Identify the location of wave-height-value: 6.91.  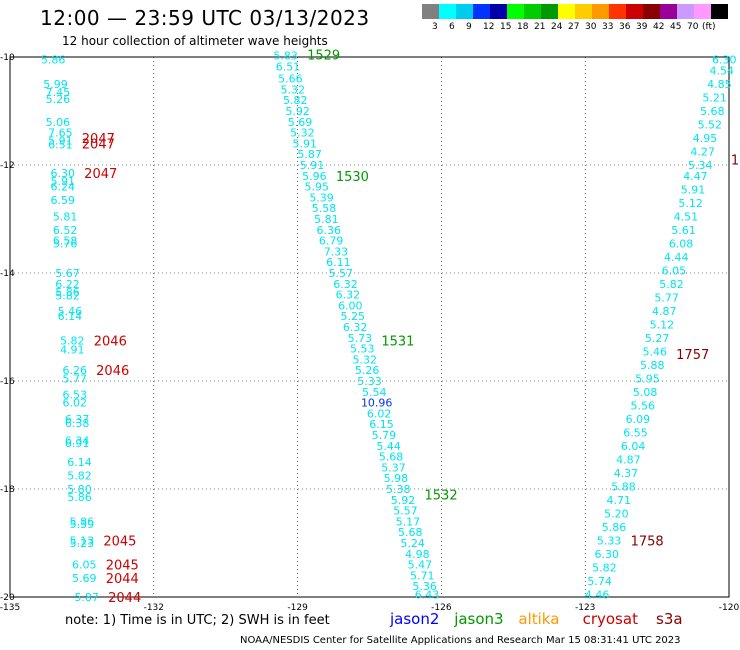
(77, 443).